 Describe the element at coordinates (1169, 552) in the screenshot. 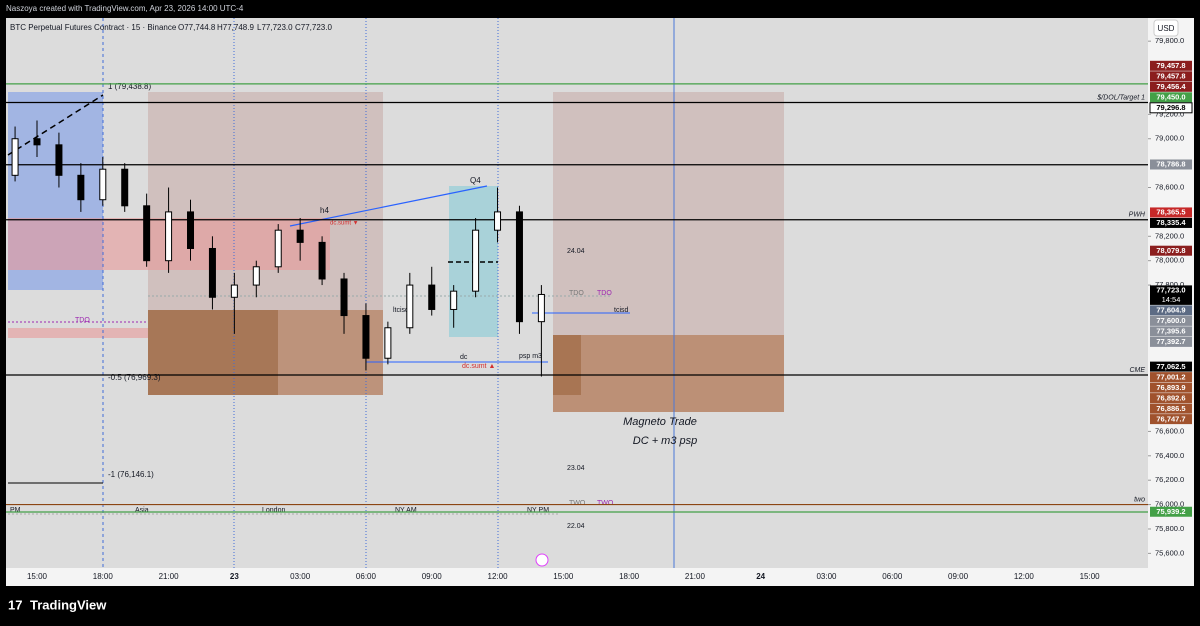

I see `price-tick-label: 75,600.0` at that location.